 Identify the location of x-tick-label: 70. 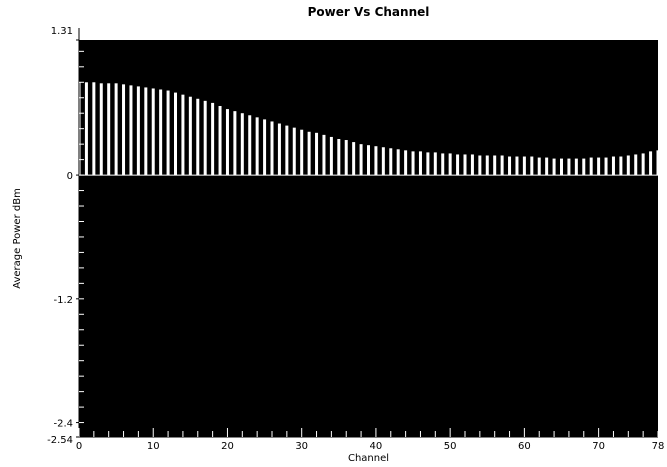
(598, 446).